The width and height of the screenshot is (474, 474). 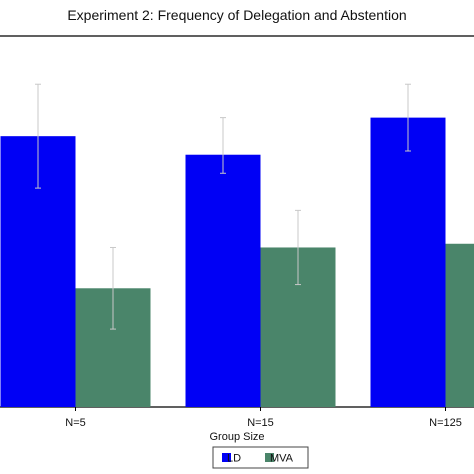 What do you see at coordinates (298, 247) in the screenshot?
I see `error-bar-mva-n15` at bounding box center [298, 247].